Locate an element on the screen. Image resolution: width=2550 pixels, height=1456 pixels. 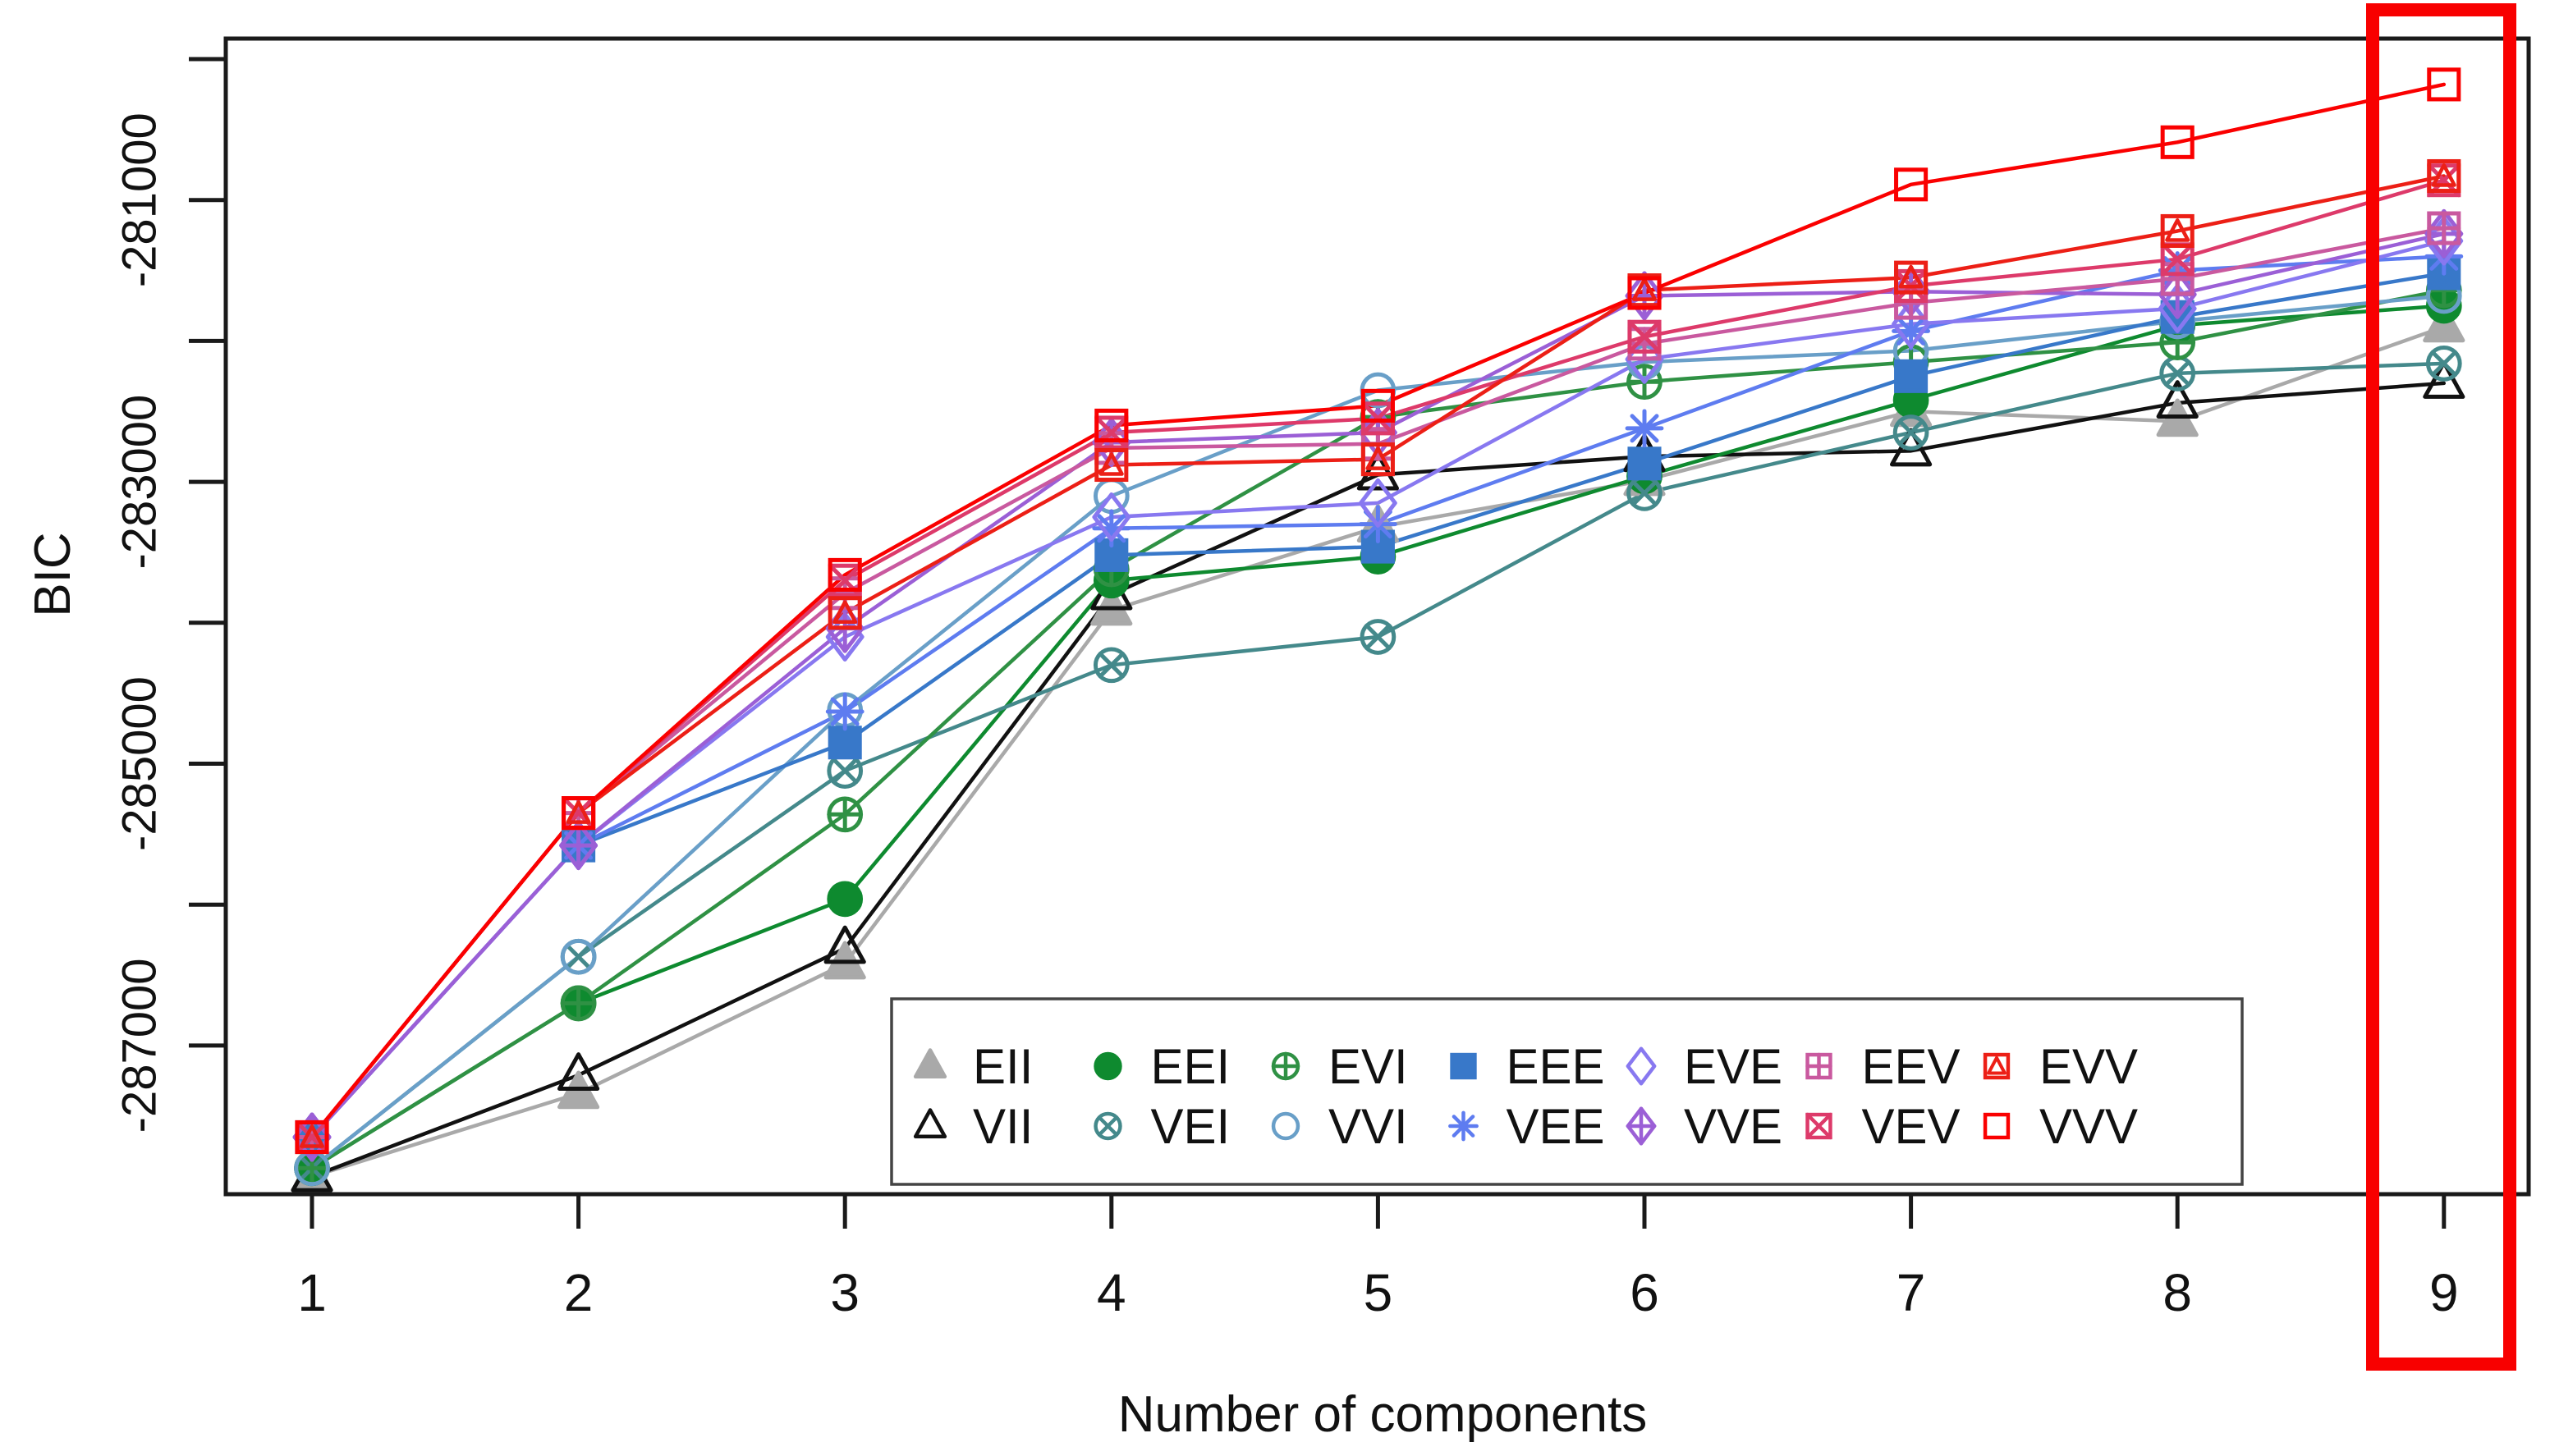
legend-item-label: EVV is located at coordinates (2088, 1066).